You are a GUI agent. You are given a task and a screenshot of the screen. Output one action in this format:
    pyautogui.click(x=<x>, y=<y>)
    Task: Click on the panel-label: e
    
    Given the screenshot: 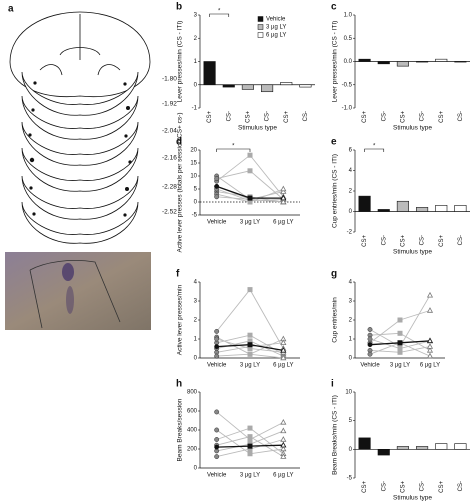 What is the action you would take?
    pyautogui.click(x=334, y=142)
    